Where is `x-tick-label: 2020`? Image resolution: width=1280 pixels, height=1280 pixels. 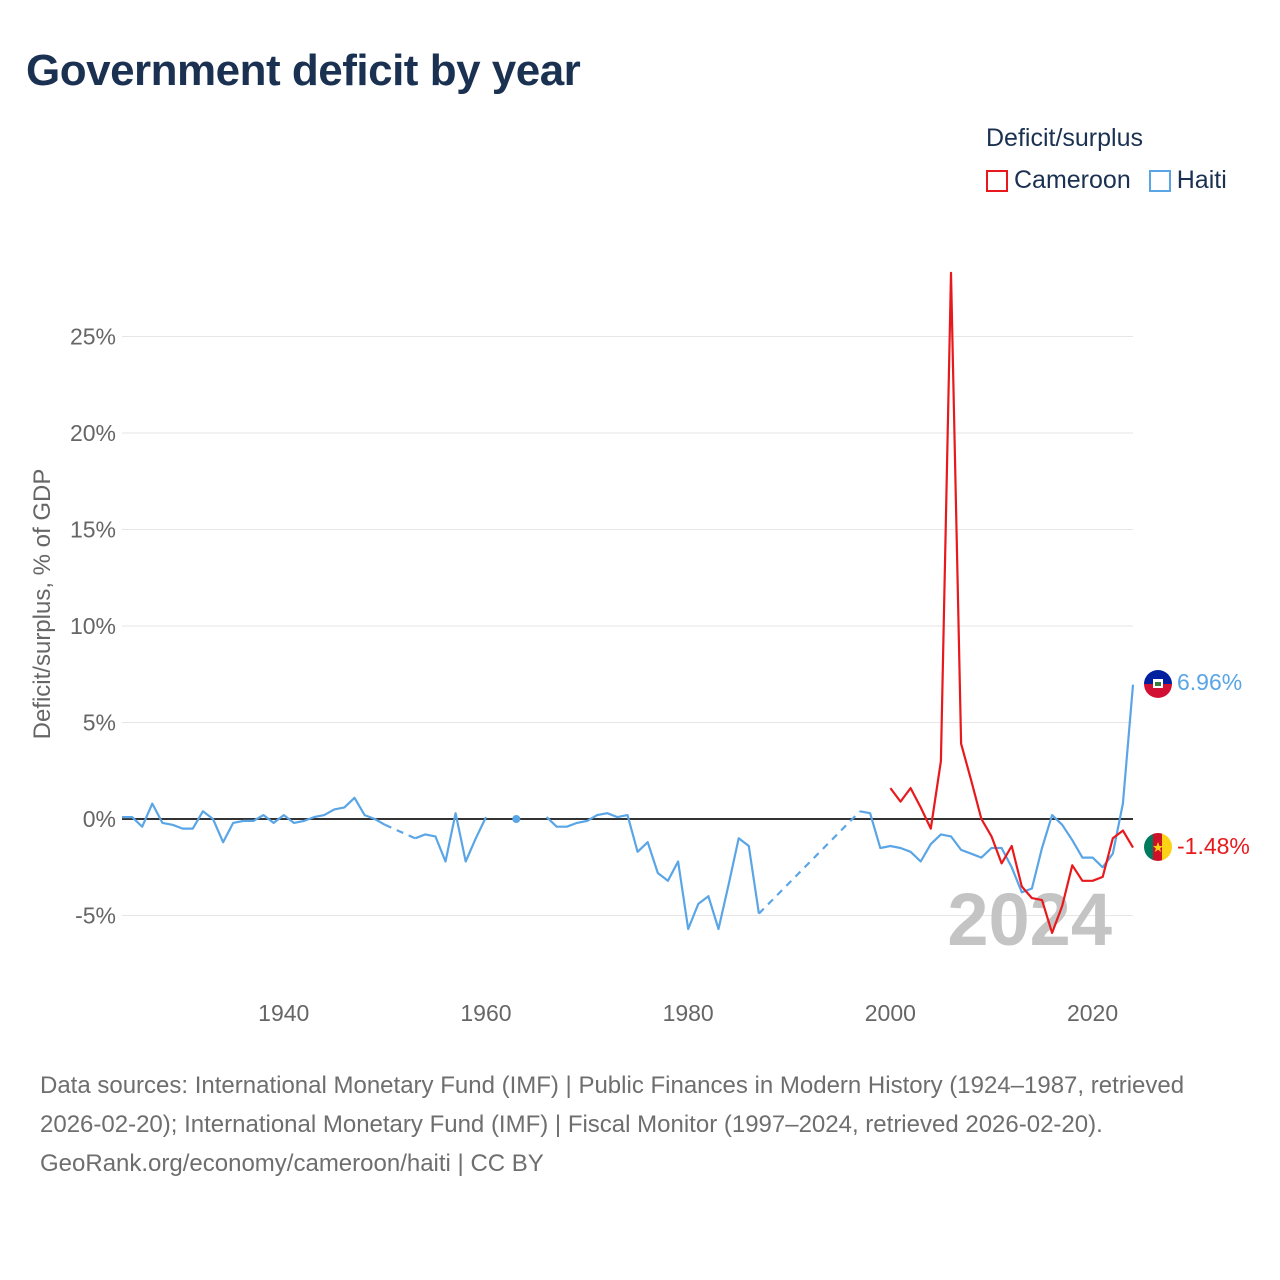 x-tick-label: 2020 is located at coordinates (1092, 1013).